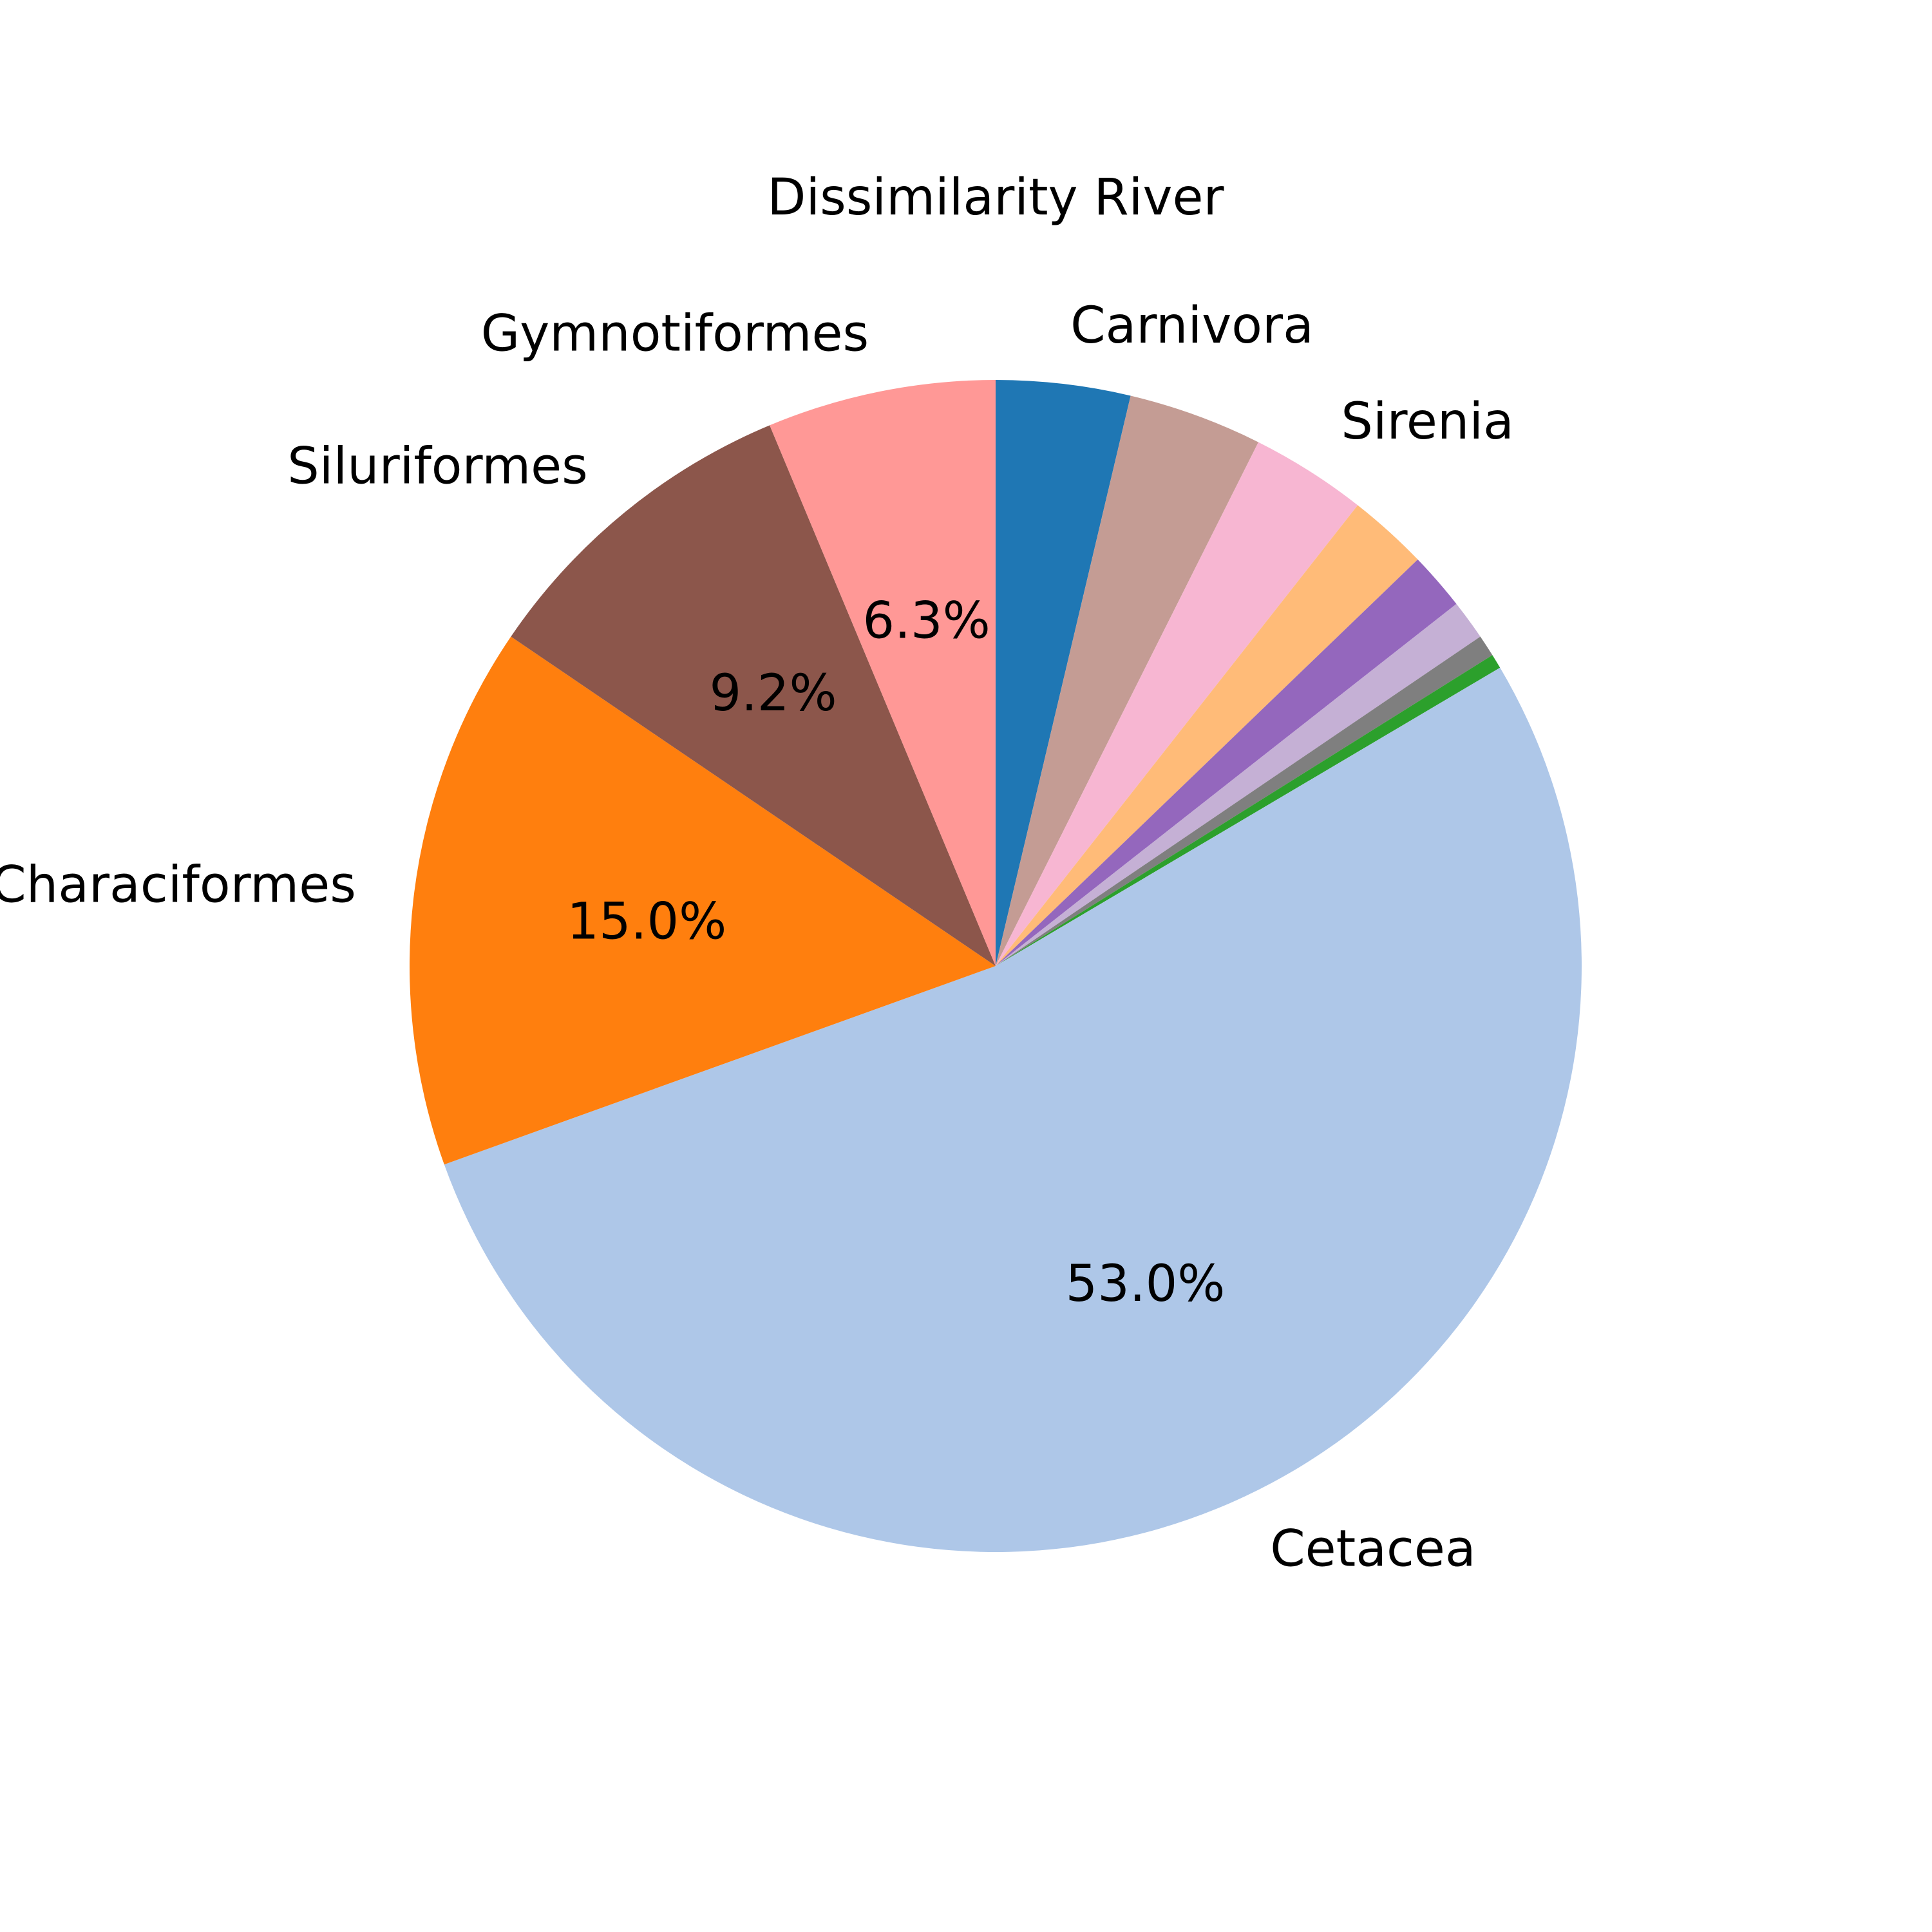 Image resolution: width=1932 pixels, height=1932 pixels. I want to click on pie-slice-siluriformes, so click(753, 695).